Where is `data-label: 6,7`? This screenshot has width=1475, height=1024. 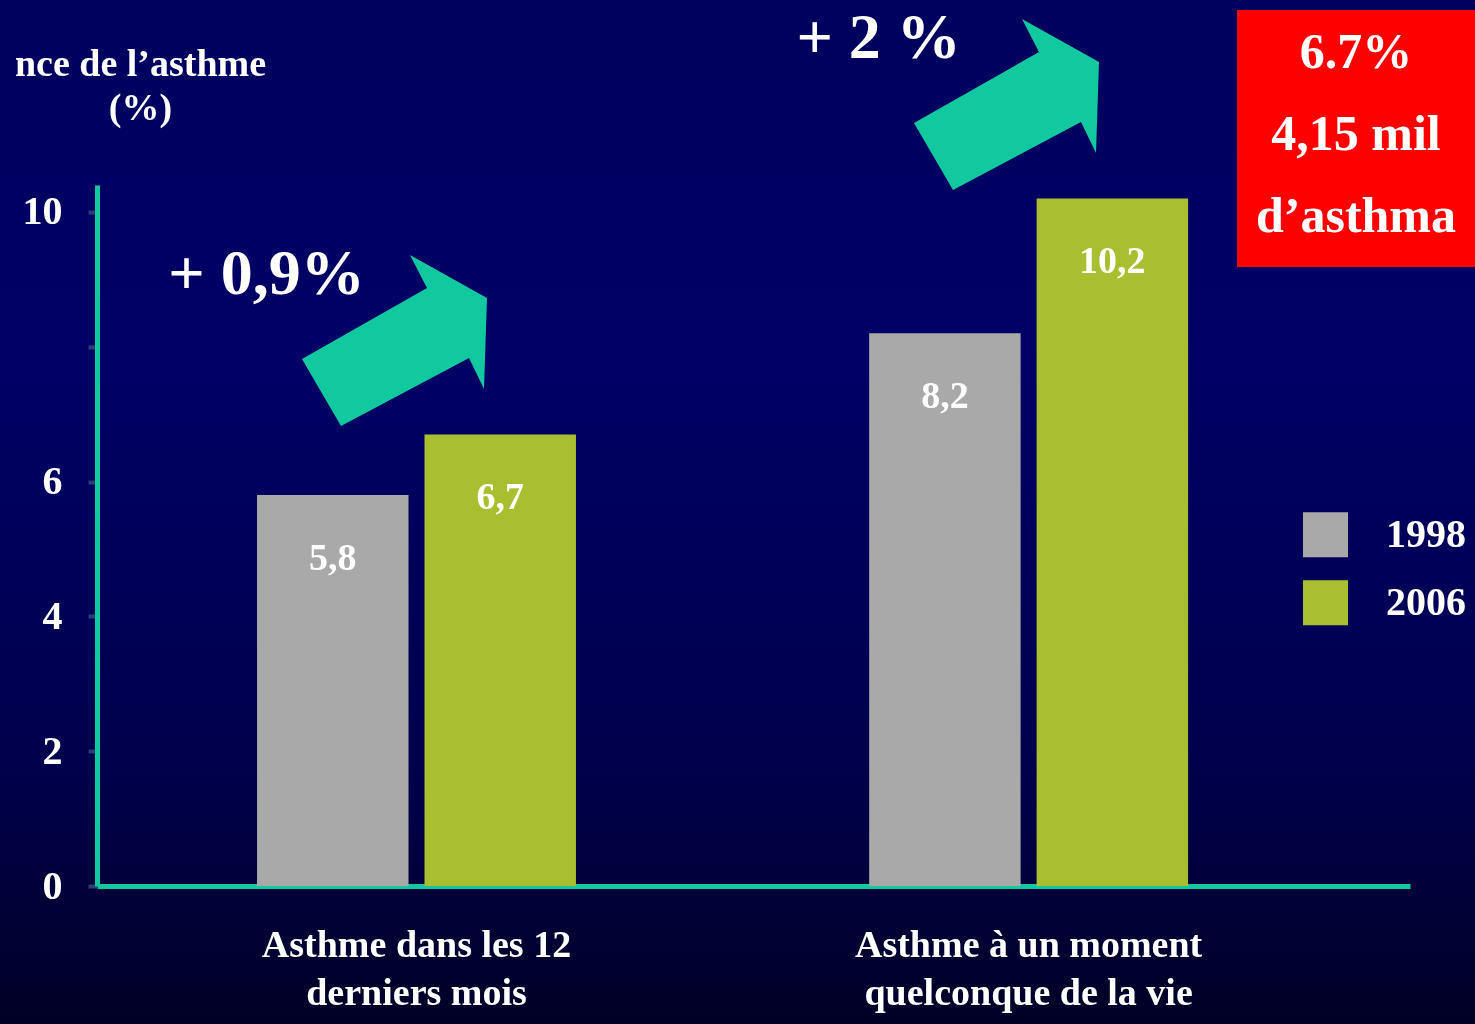 data-label: 6,7 is located at coordinates (500, 496).